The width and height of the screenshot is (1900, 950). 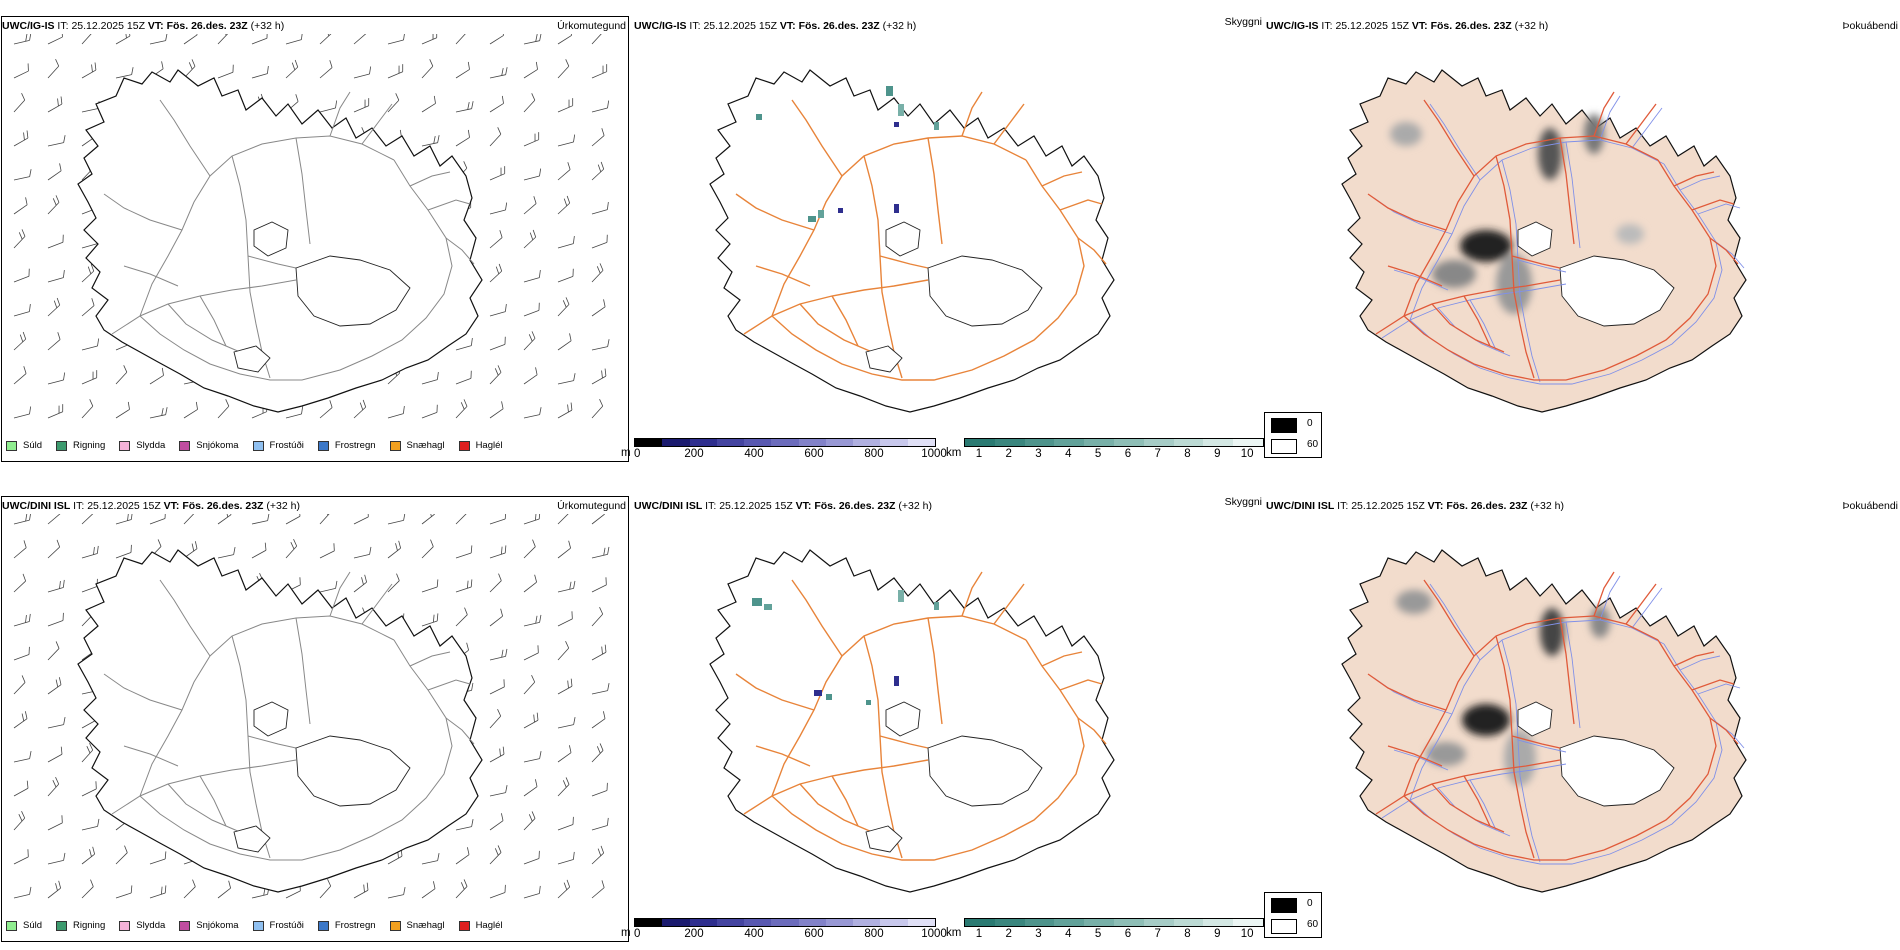 I want to click on legend-item: Haglél, so click(x=480, y=925).